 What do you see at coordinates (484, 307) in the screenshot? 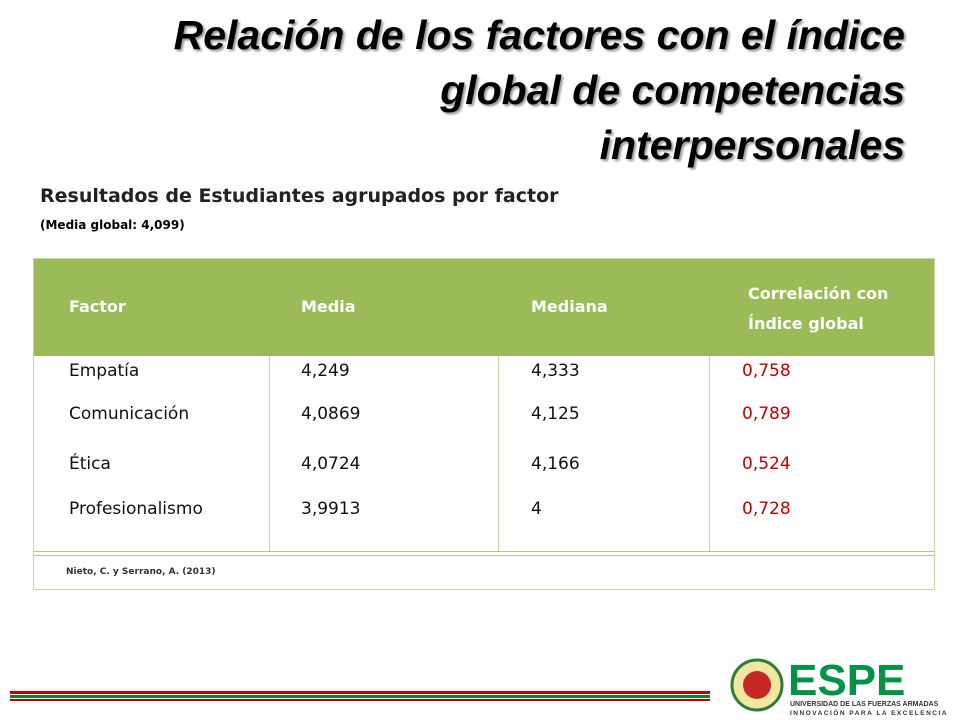
I see `table-header` at bounding box center [484, 307].